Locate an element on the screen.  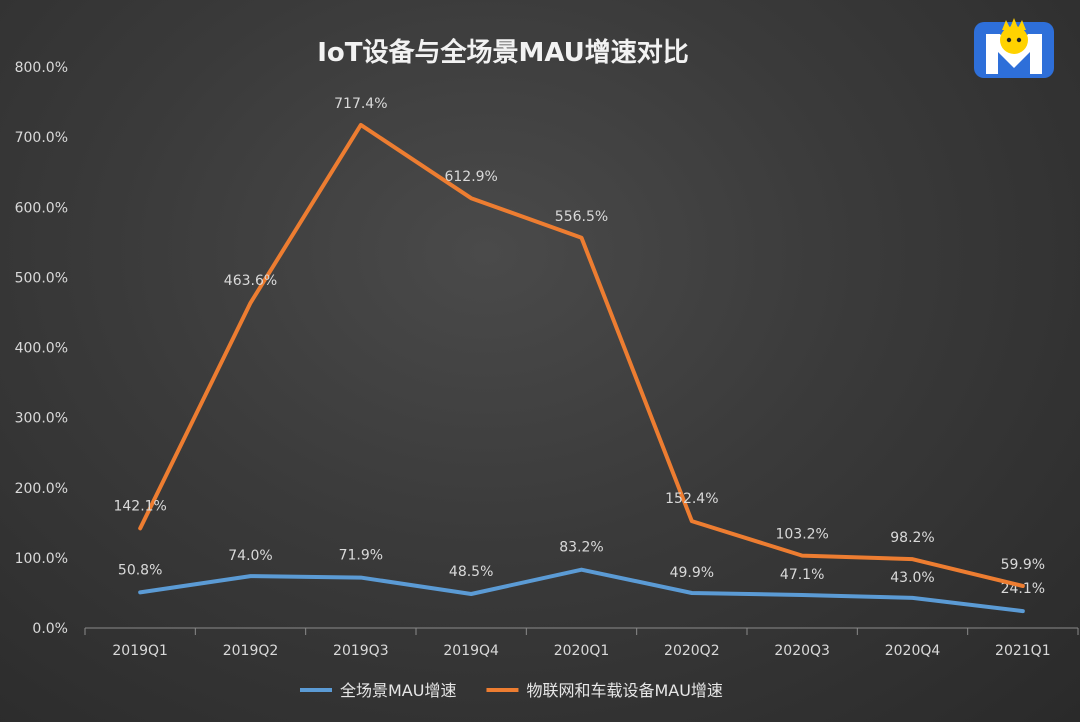
y-tick-label: 400.0% is located at coordinates (41, 349).